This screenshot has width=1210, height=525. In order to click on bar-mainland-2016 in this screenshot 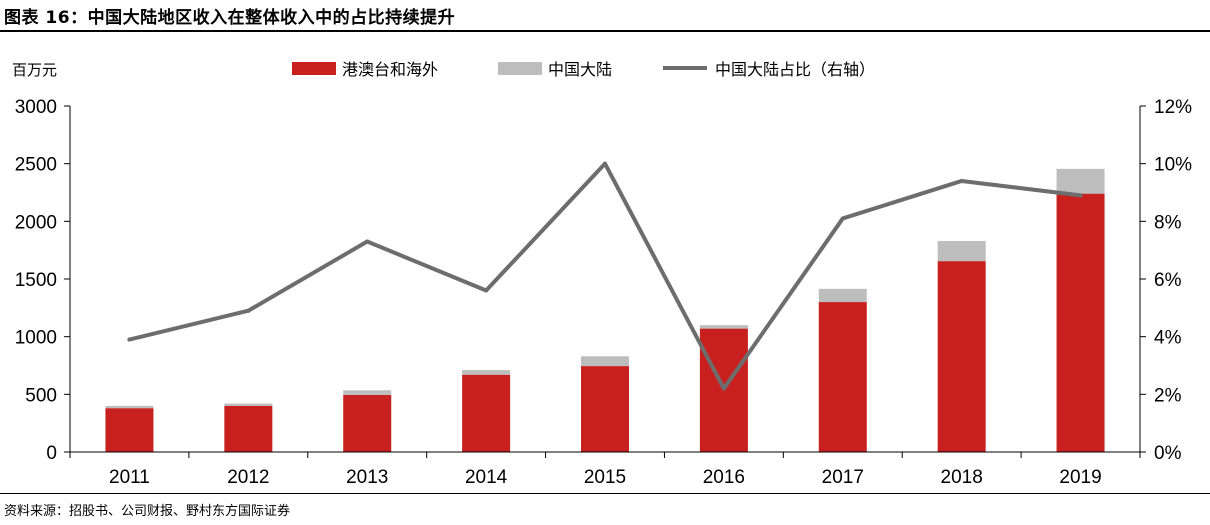, I will do `click(723, 327)`.